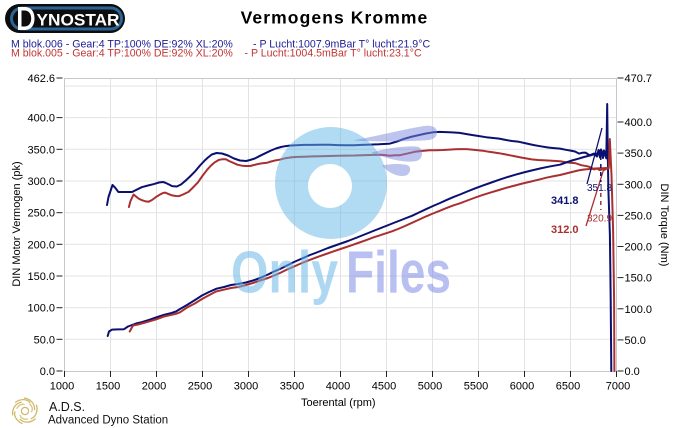 The width and height of the screenshot is (685, 428). What do you see at coordinates (599, 219) in the screenshot?
I see `svg-text: 320.9` at bounding box center [599, 219].